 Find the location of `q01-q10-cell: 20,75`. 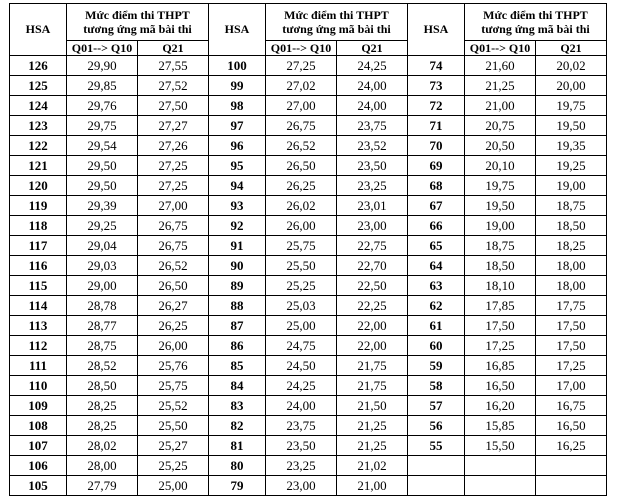

q01-q10-cell: 20,75 is located at coordinates (500, 125).